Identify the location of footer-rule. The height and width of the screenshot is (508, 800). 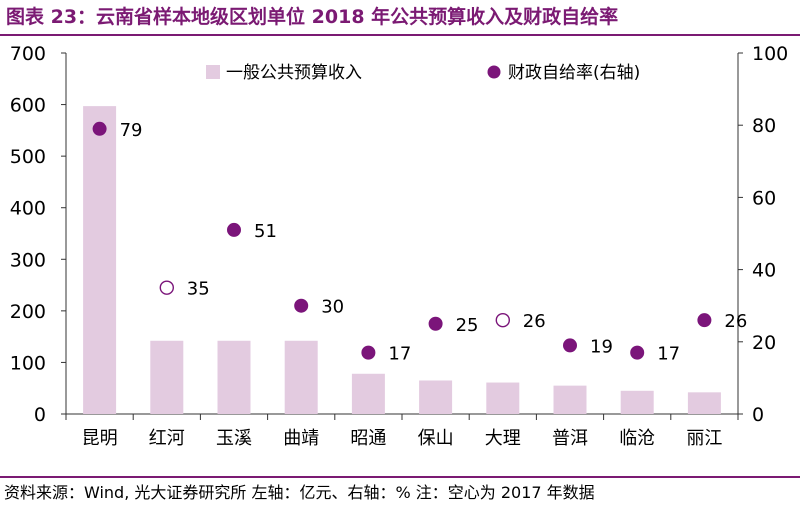
(400, 477).